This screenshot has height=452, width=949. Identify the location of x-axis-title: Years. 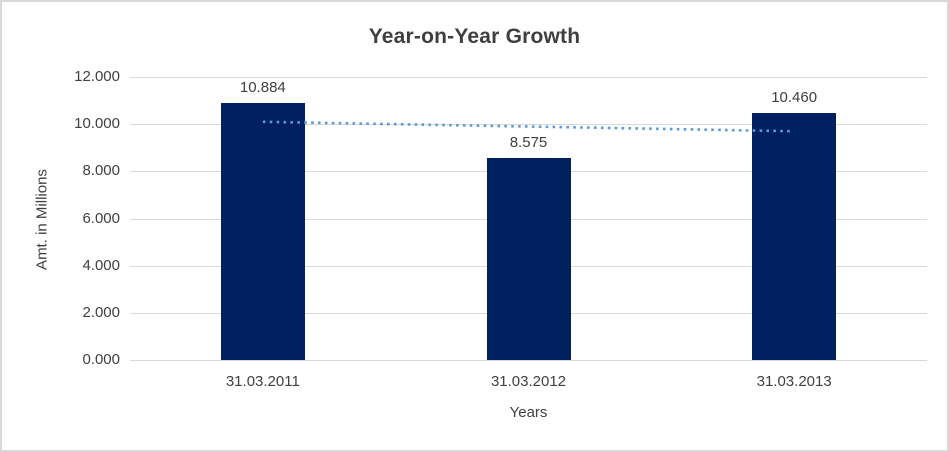
(528, 412).